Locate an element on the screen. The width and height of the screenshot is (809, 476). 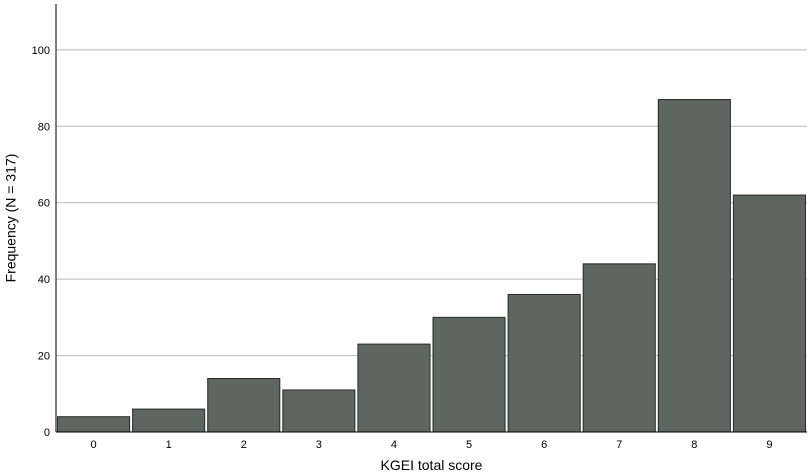
y-tick-label: 80 is located at coordinates (44, 127).